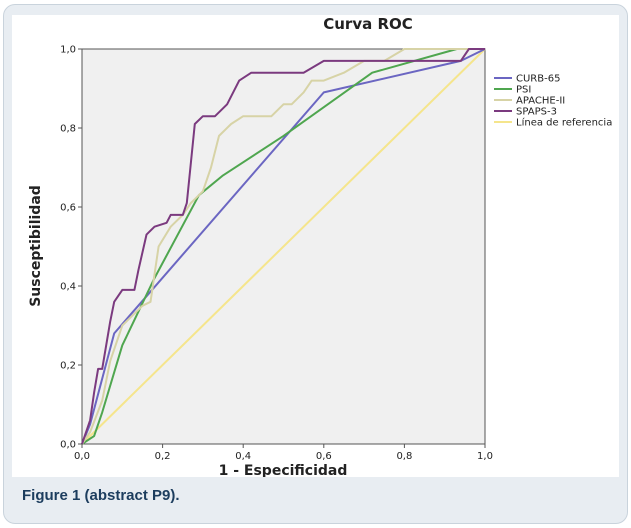 This screenshot has height=528, width=631. What do you see at coordinates (68, 208) in the screenshot?
I see `y-tick-label: 0,6` at bounding box center [68, 208].